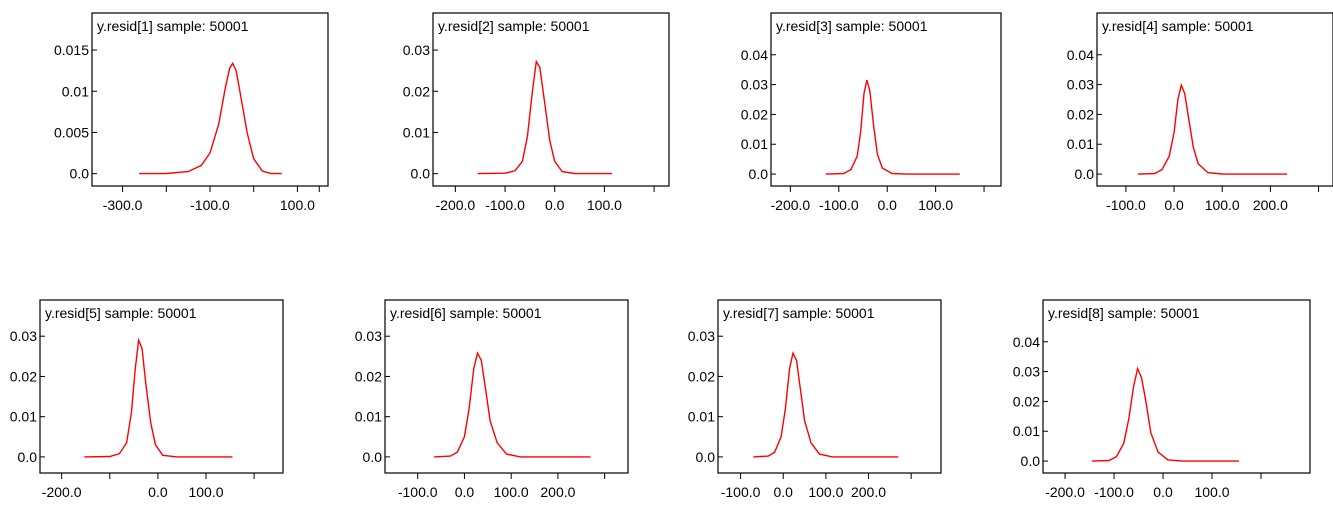  What do you see at coordinates (1178, 26) in the screenshot?
I see `panel-title: y.resid[4] sample: 50001` at bounding box center [1178, 26].